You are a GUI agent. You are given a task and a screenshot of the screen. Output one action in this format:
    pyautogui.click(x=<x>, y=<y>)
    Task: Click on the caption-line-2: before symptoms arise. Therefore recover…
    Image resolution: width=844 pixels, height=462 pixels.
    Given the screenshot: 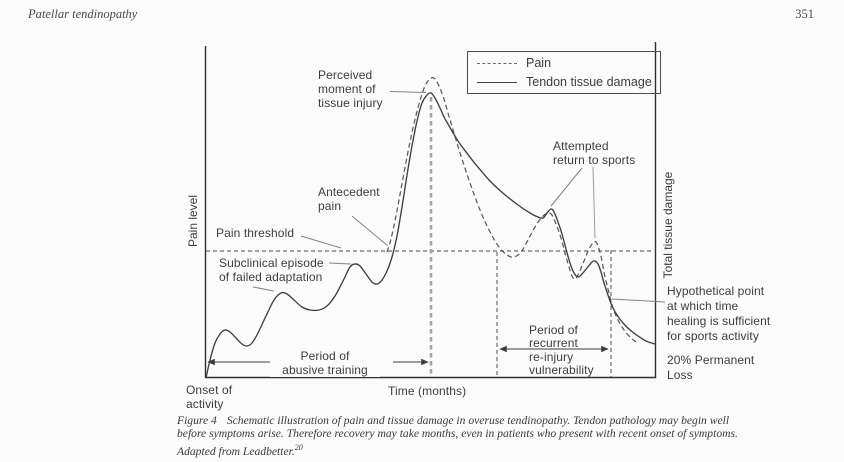 What is the action you would take?
    pyautogui.click(x=457, y=434)
    